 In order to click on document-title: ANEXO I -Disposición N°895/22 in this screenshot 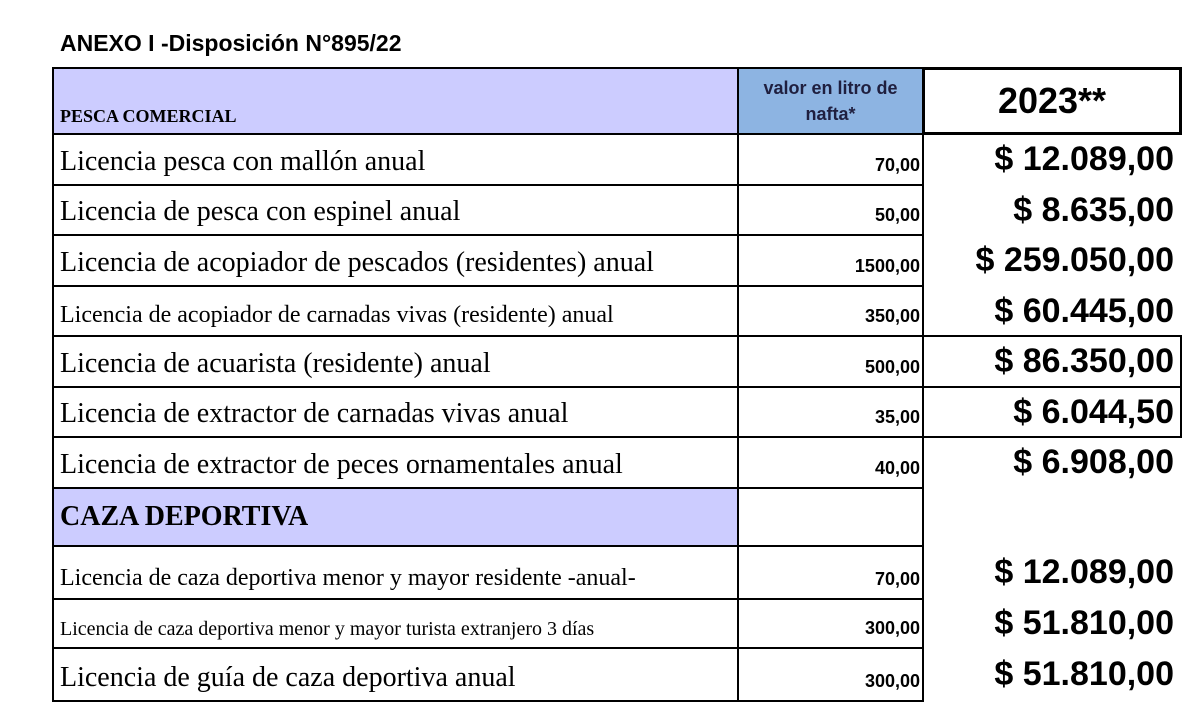, I will do `click(231, 43)`.